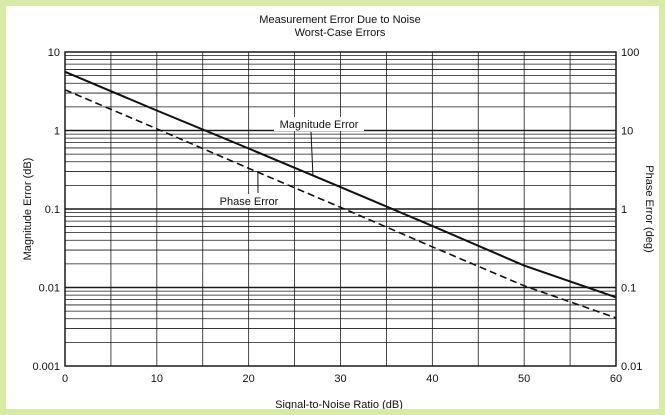  I want to click on magnitude-label-bg, so click(319, 124).